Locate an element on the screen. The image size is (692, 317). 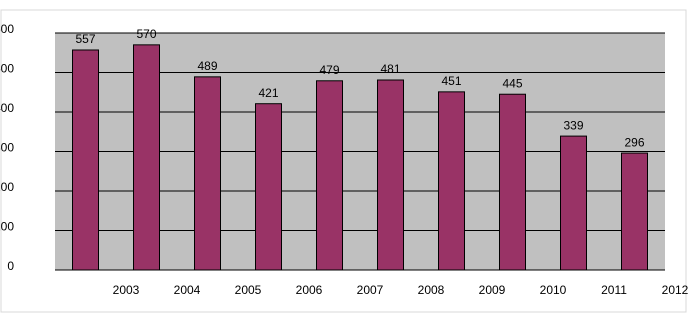
value-label: 421 is located at coordinates (268, 93).